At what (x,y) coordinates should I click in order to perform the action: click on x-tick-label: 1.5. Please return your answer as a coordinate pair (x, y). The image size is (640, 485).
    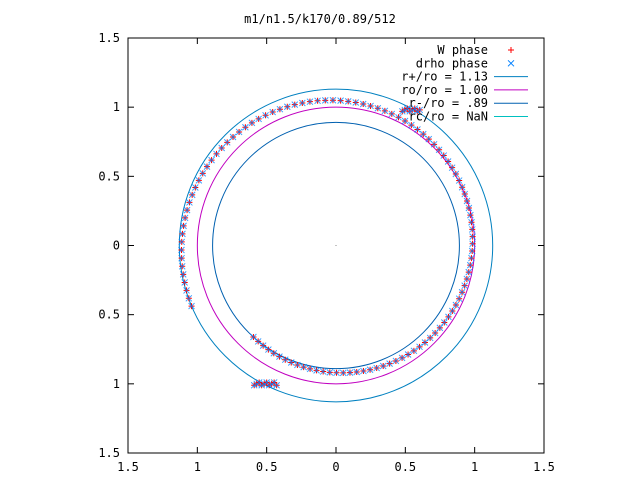
    Looking at the image, I should click on (544, 467).